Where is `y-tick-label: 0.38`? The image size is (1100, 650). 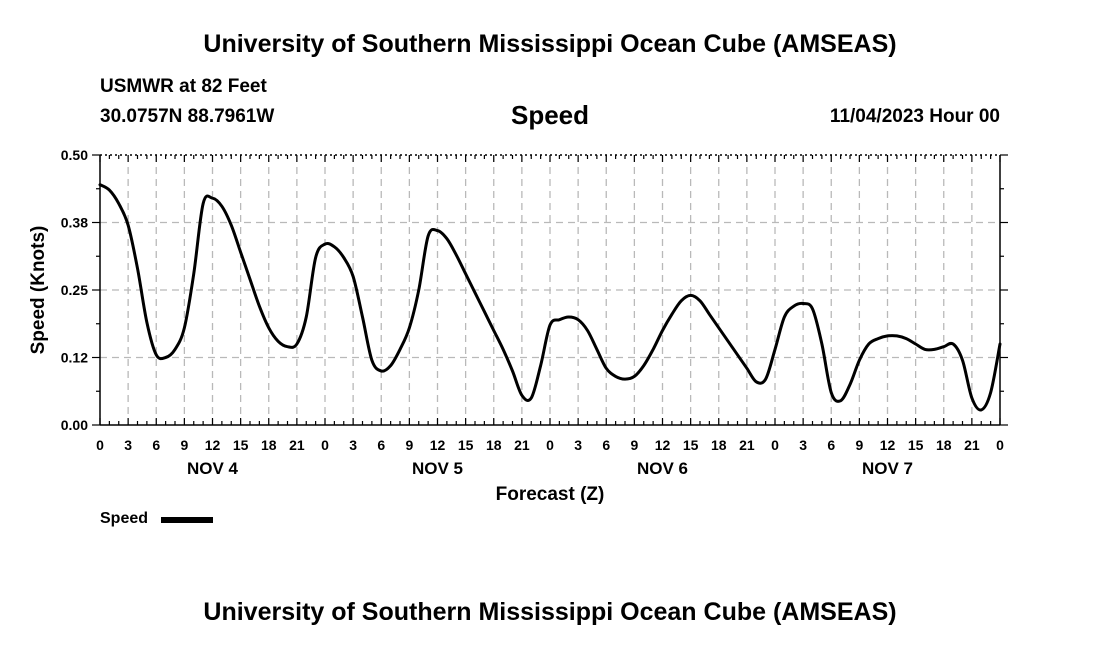 y-tick-label: 0.38 is located at coordinates (74, 223).